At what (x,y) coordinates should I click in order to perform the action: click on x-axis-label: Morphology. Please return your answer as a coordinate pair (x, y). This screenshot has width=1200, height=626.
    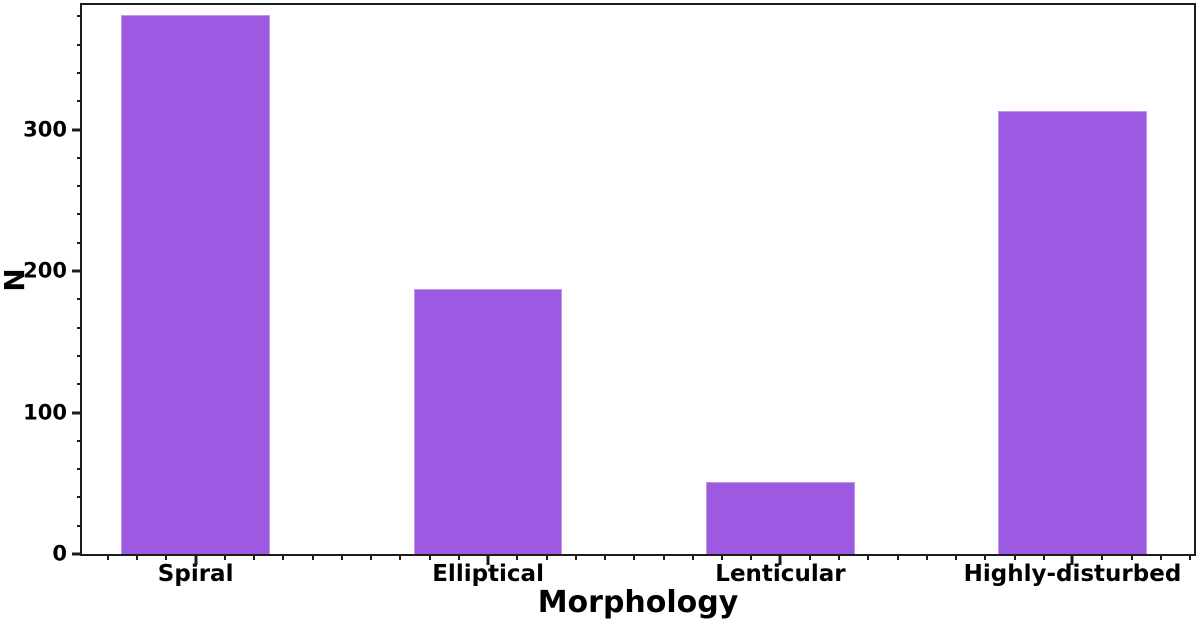
    Looking at the image, I should click on (638, 602).